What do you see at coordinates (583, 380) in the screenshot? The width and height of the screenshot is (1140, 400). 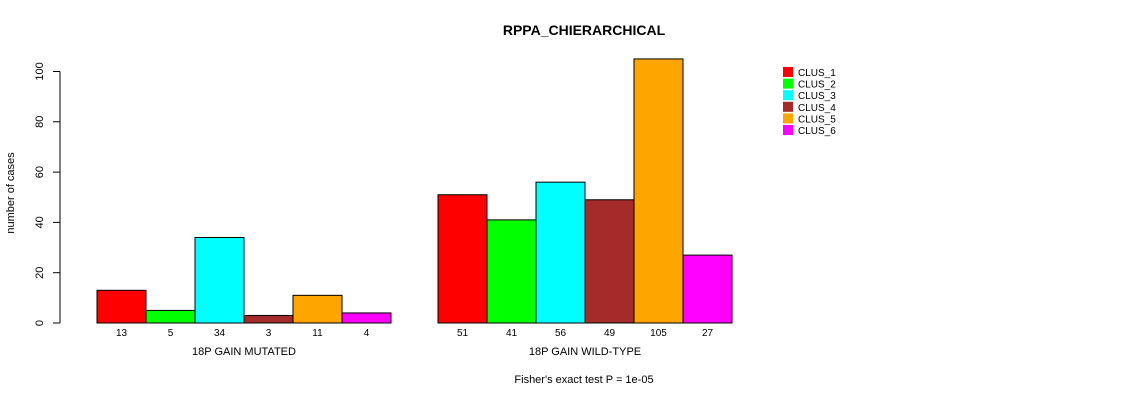 I see `fisher-test-label: Fisher's exact test P = 1e-05` at bounding box center [583, 380].